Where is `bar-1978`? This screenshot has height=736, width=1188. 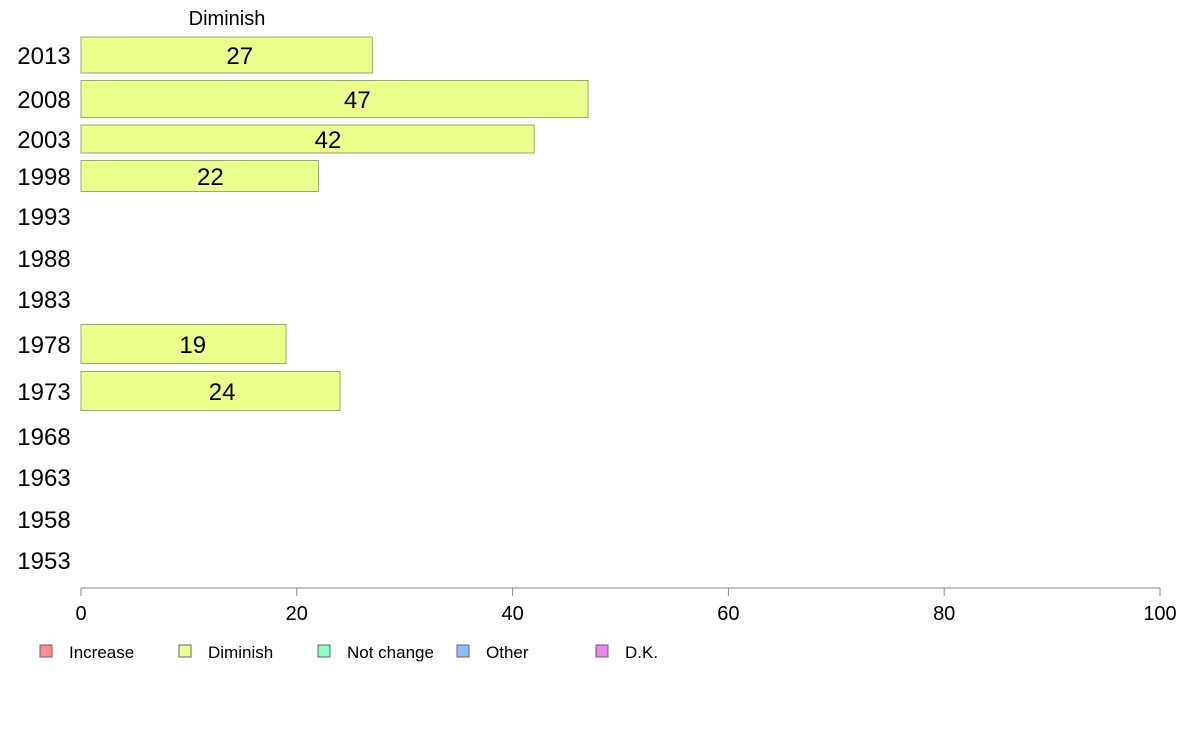 bar-1978 is located at coordinates (183, 344).